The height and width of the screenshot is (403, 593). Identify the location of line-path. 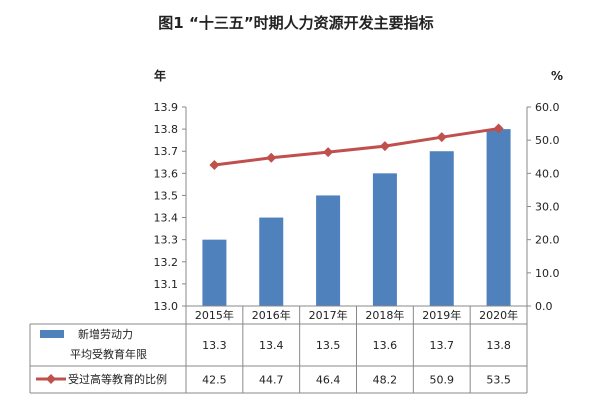
(356, 147).